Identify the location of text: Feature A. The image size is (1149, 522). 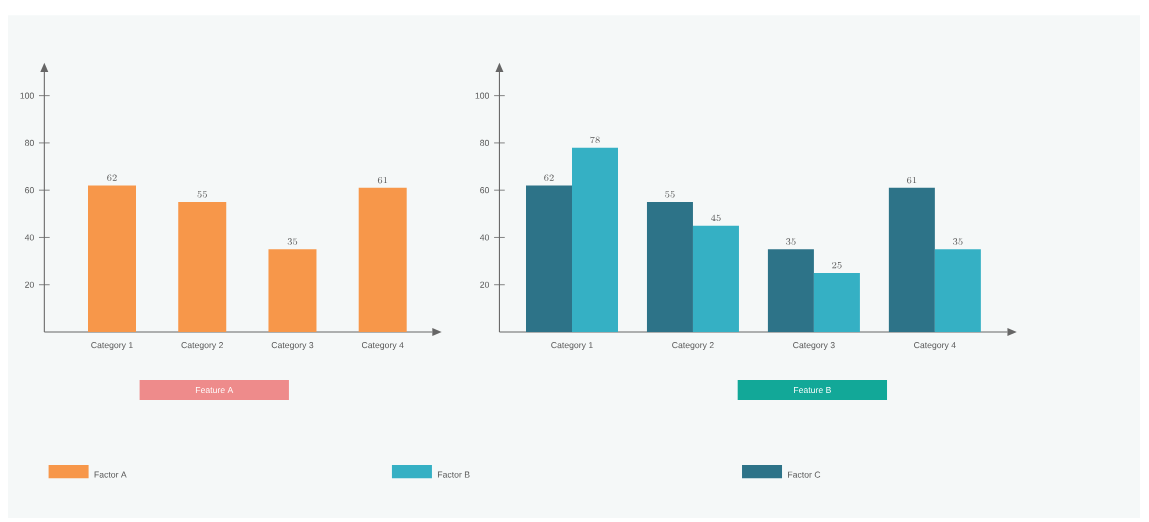
(214, 390).